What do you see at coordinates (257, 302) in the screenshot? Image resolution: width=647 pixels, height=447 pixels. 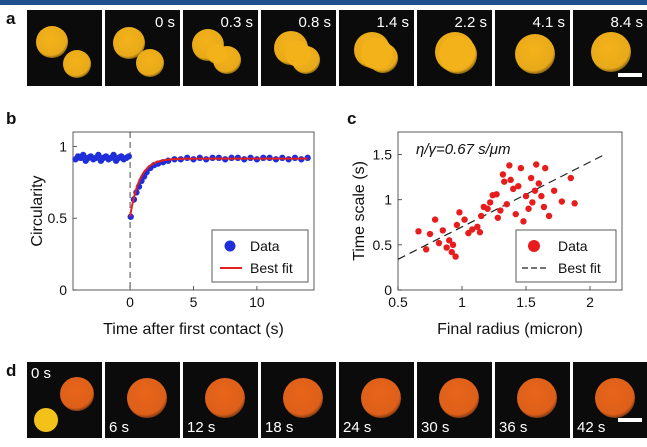 I see `x-tick-label: 10` at bounding box center [257, 302].